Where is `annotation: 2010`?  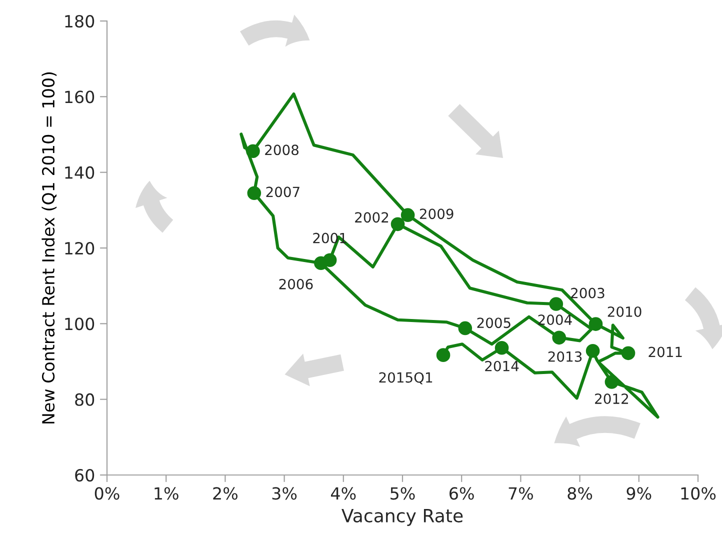
annotation: 2010 is located at coordinates (625, 311).